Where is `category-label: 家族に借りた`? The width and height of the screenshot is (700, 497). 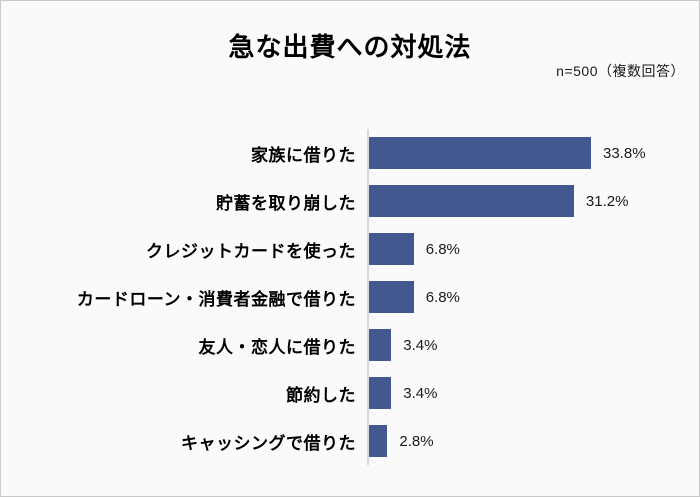 category-label: 家族に借りた is located at coordinates (303, 155).